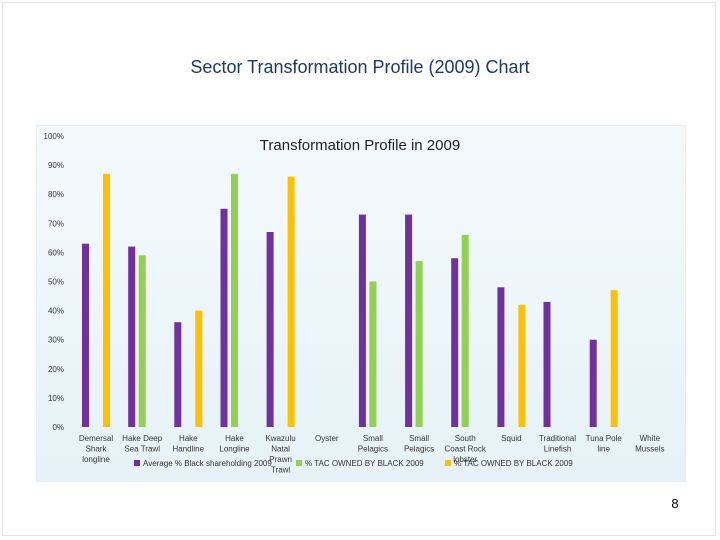 This screenshot has height=540, width=720. Describe the element at coordinates (142, 444) in the screenshot. I see `x-tick-label: Hake Deep Sea Trawl` at that location.